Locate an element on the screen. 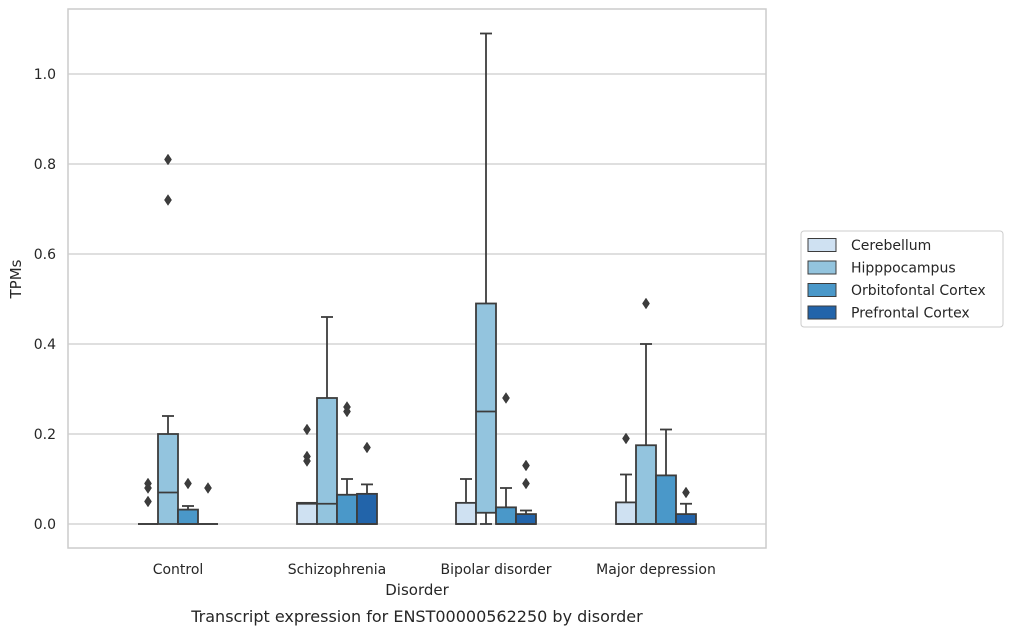 This screenshot has height=634, width=1014. y-tick-label: 0.6 is located at coordinates (45, 255).